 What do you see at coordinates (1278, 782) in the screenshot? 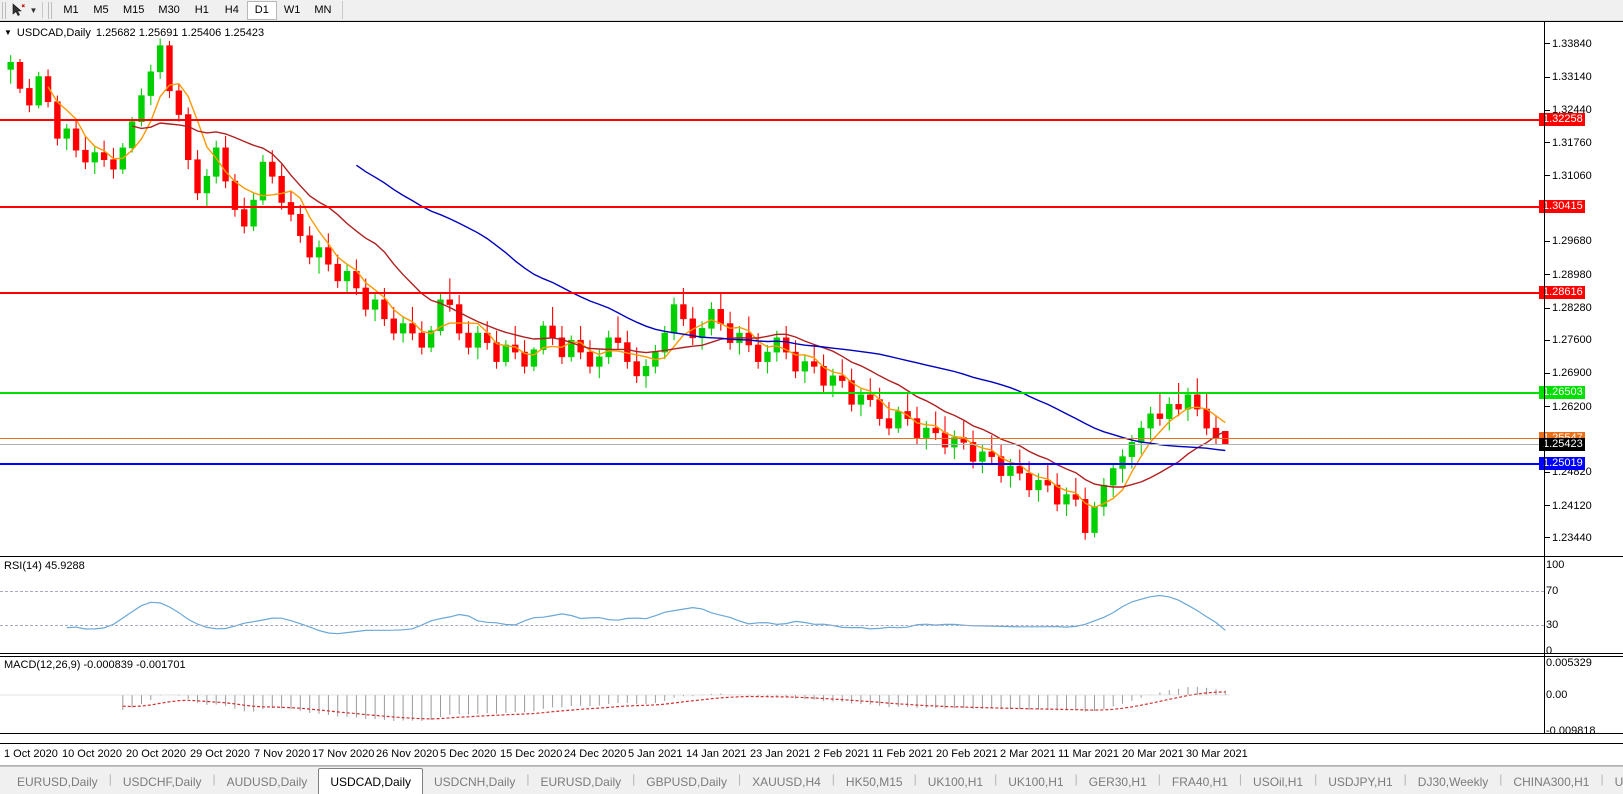
I see `chart-tab-usoil-h1: USOil,H1` at bounding box center [1278, 782].